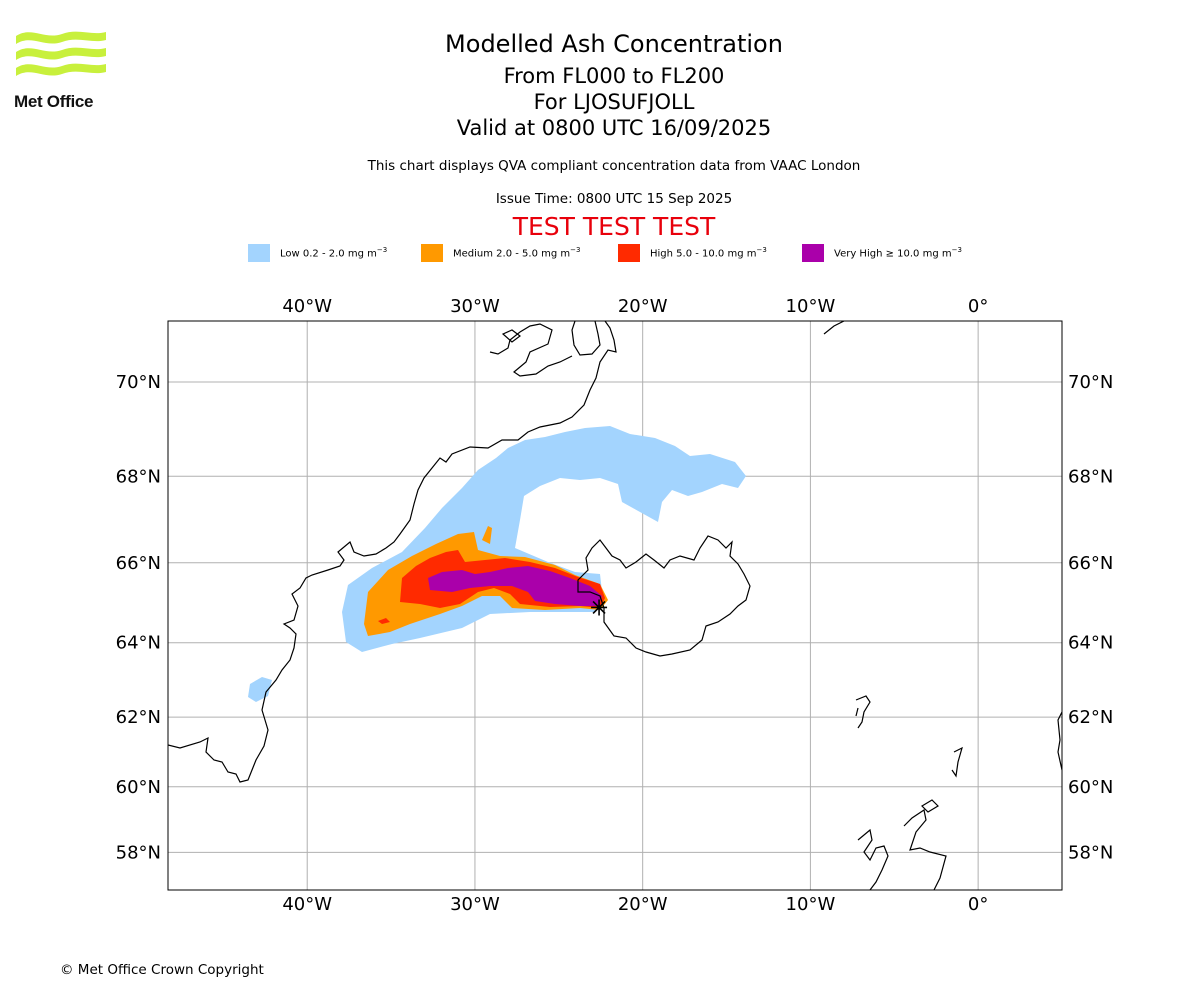 Image resolution: width=1200 pixels, height=1000 pixels. Describe the element at coordinates (1090, 852) in the screenshot. I see `lat-tick-label-right: 58°N` at that location.